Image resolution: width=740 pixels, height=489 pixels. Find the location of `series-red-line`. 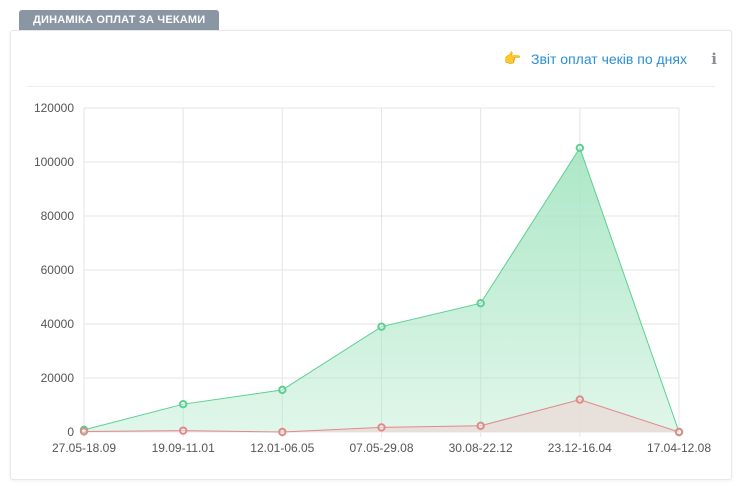

series-red-line is located at coordinates (381, 416).